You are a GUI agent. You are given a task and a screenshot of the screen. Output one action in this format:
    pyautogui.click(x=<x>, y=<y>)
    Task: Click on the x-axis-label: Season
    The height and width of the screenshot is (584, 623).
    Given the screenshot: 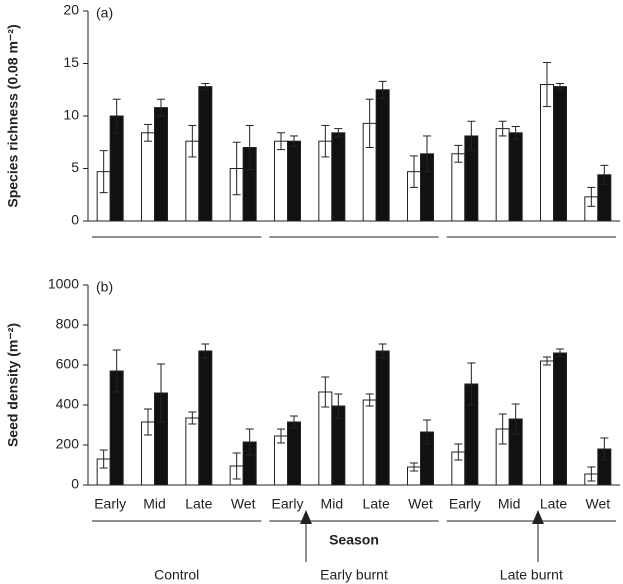 What is the action you would take?
    pyautogui.click(x=354, y=540)
    